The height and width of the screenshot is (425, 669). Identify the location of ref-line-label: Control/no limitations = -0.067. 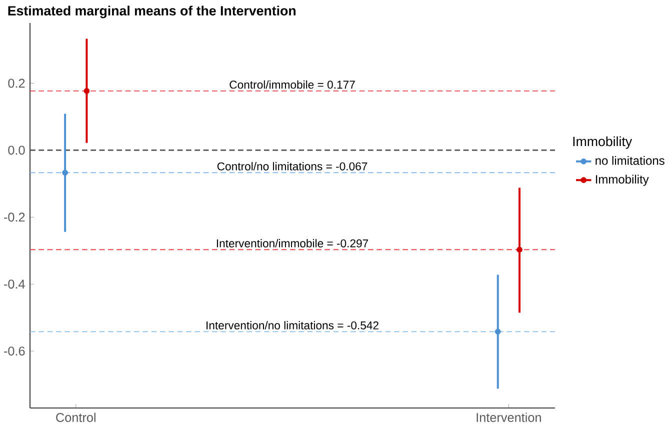
(292, 166).